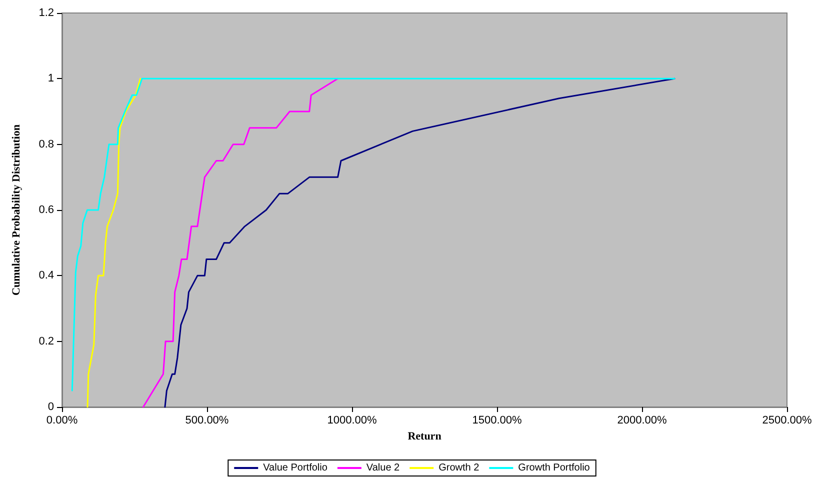 The image size is (824, 482). I want to click on x-tick-label: 0.00%, so click(62, 420).